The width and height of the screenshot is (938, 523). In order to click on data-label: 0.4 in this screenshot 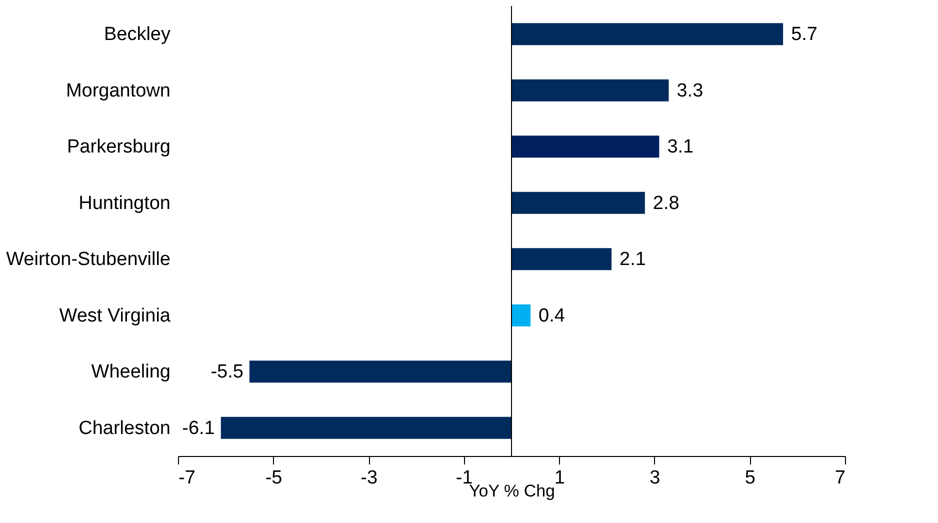, I will do `click(552, 315)`.